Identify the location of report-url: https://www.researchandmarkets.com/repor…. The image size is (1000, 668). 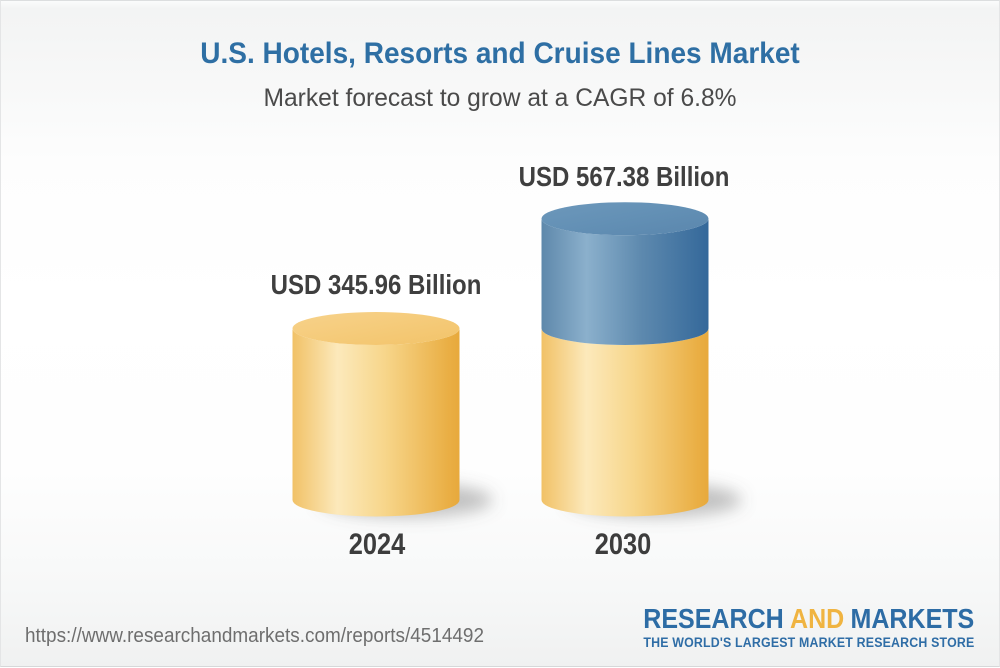
(254, 636).